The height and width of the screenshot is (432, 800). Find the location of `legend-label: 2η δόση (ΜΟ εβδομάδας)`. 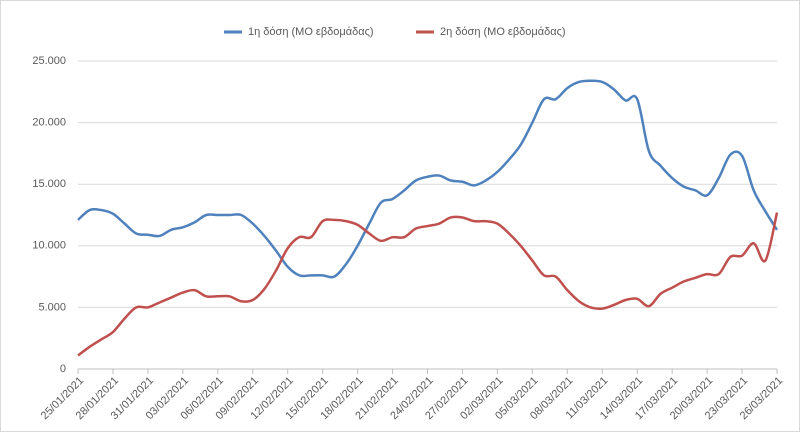

legend-label: 2η δόση (ΜΟ εβδομάδας) is located at coordinates (503, 32).